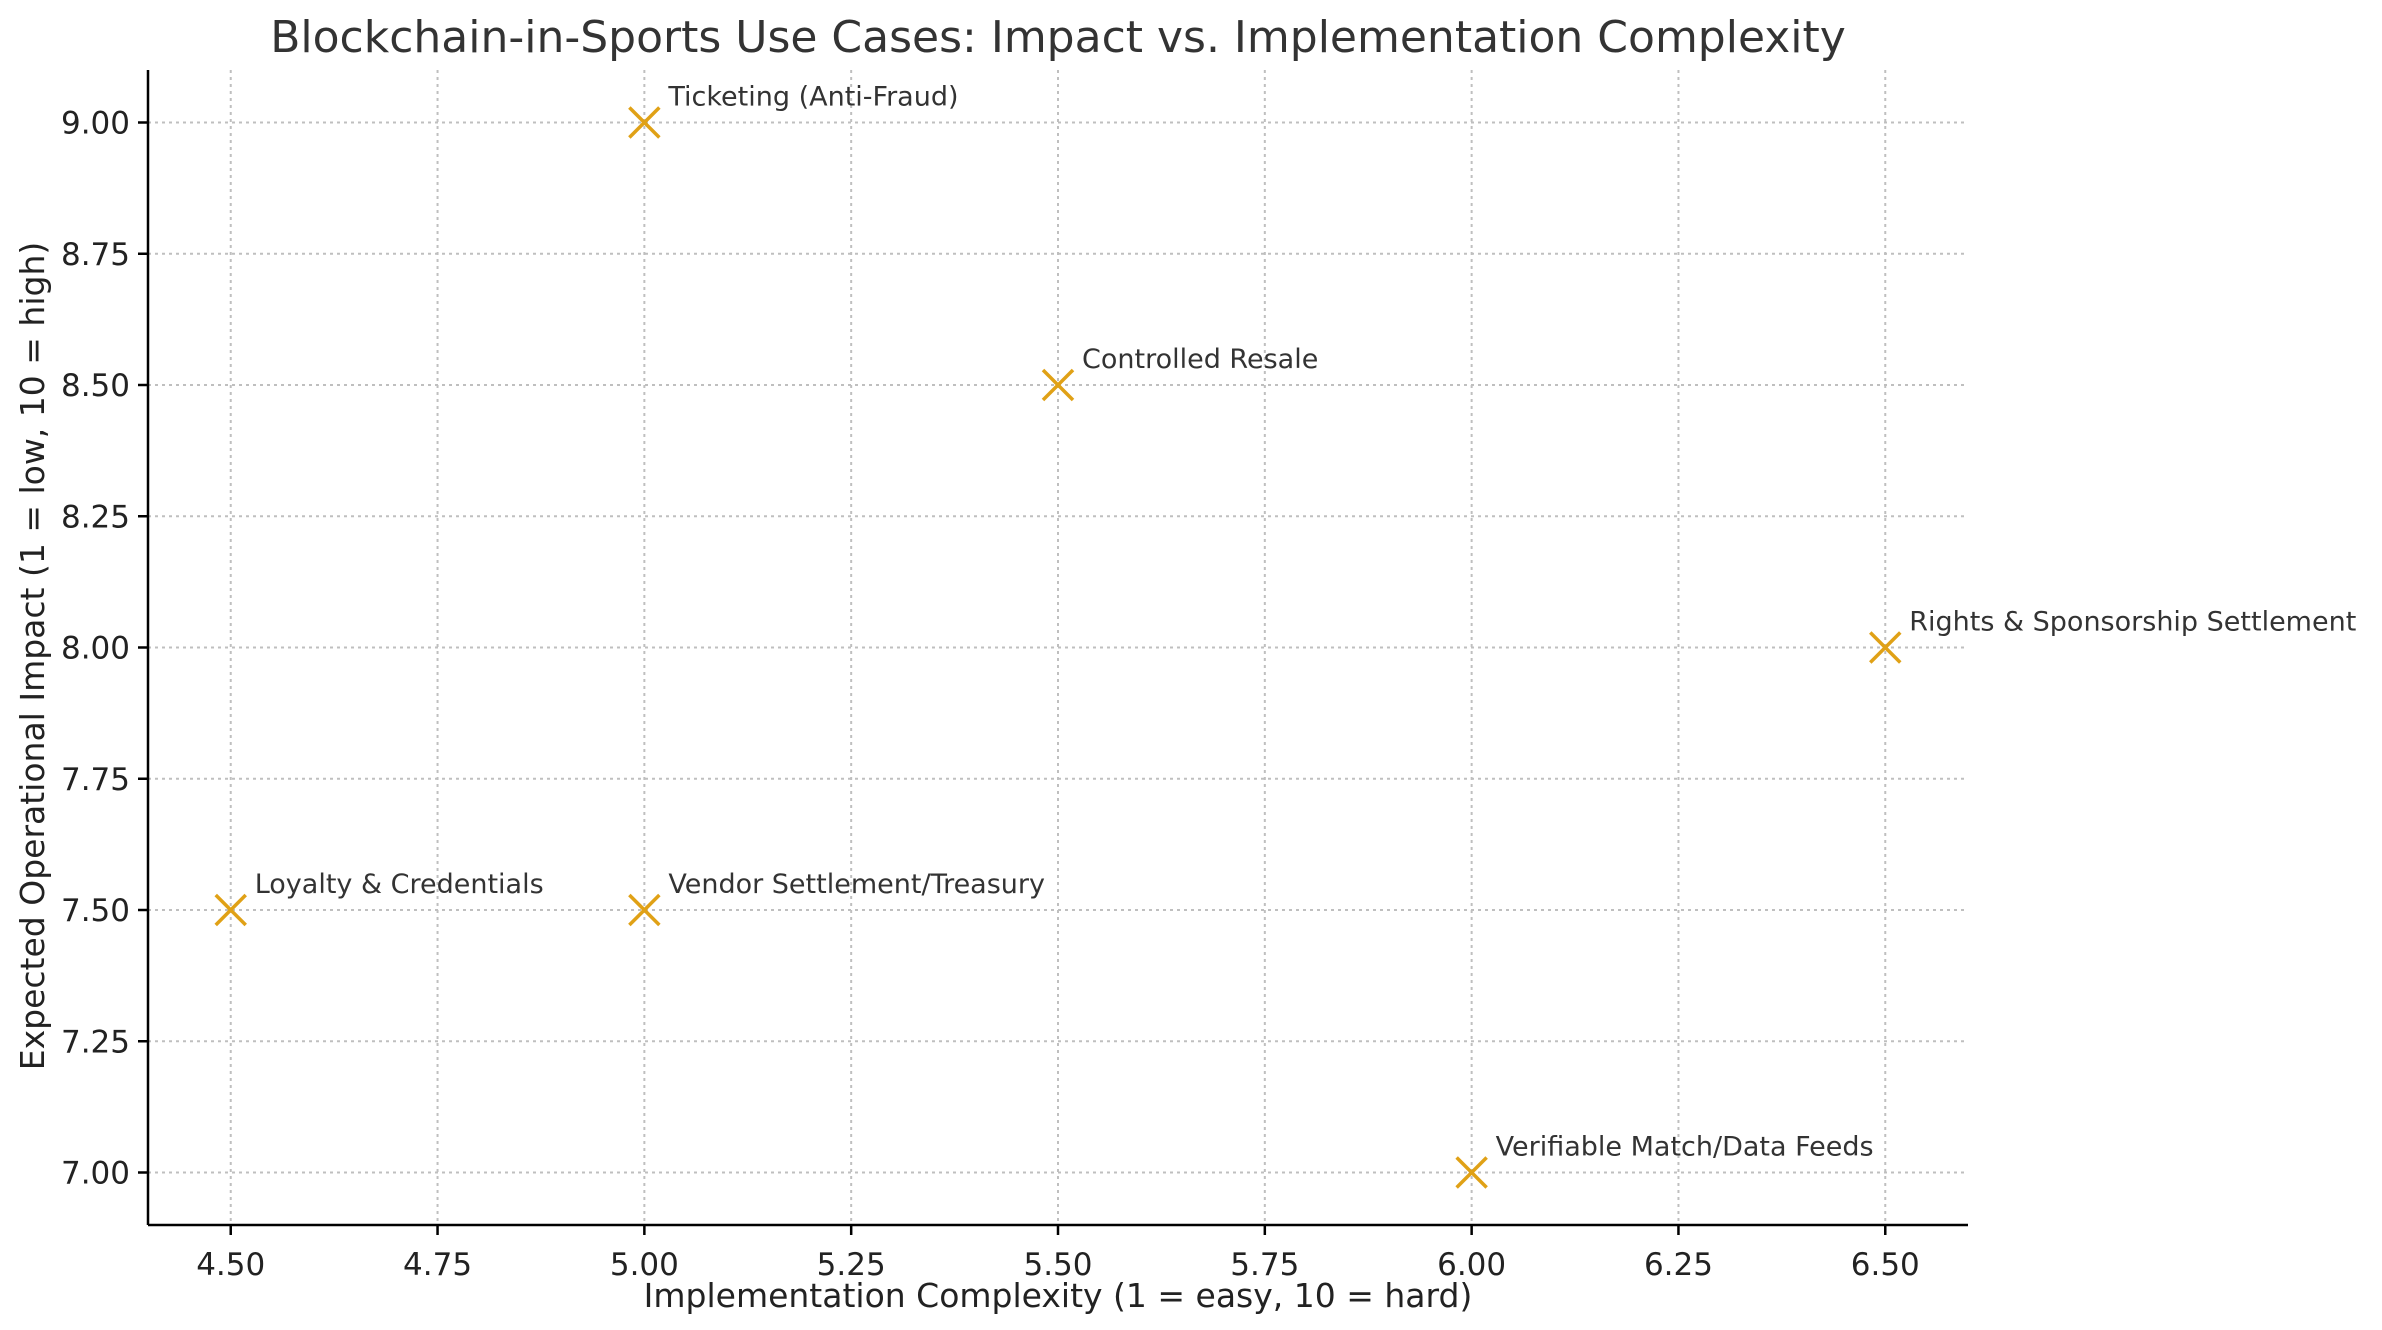 This screenshot has width=2382, height=1330. What do you see at coordinates (95, 1042) in the screenshot?
I see `y-tick-label: 7.25` at bounding box center [95, 1042].